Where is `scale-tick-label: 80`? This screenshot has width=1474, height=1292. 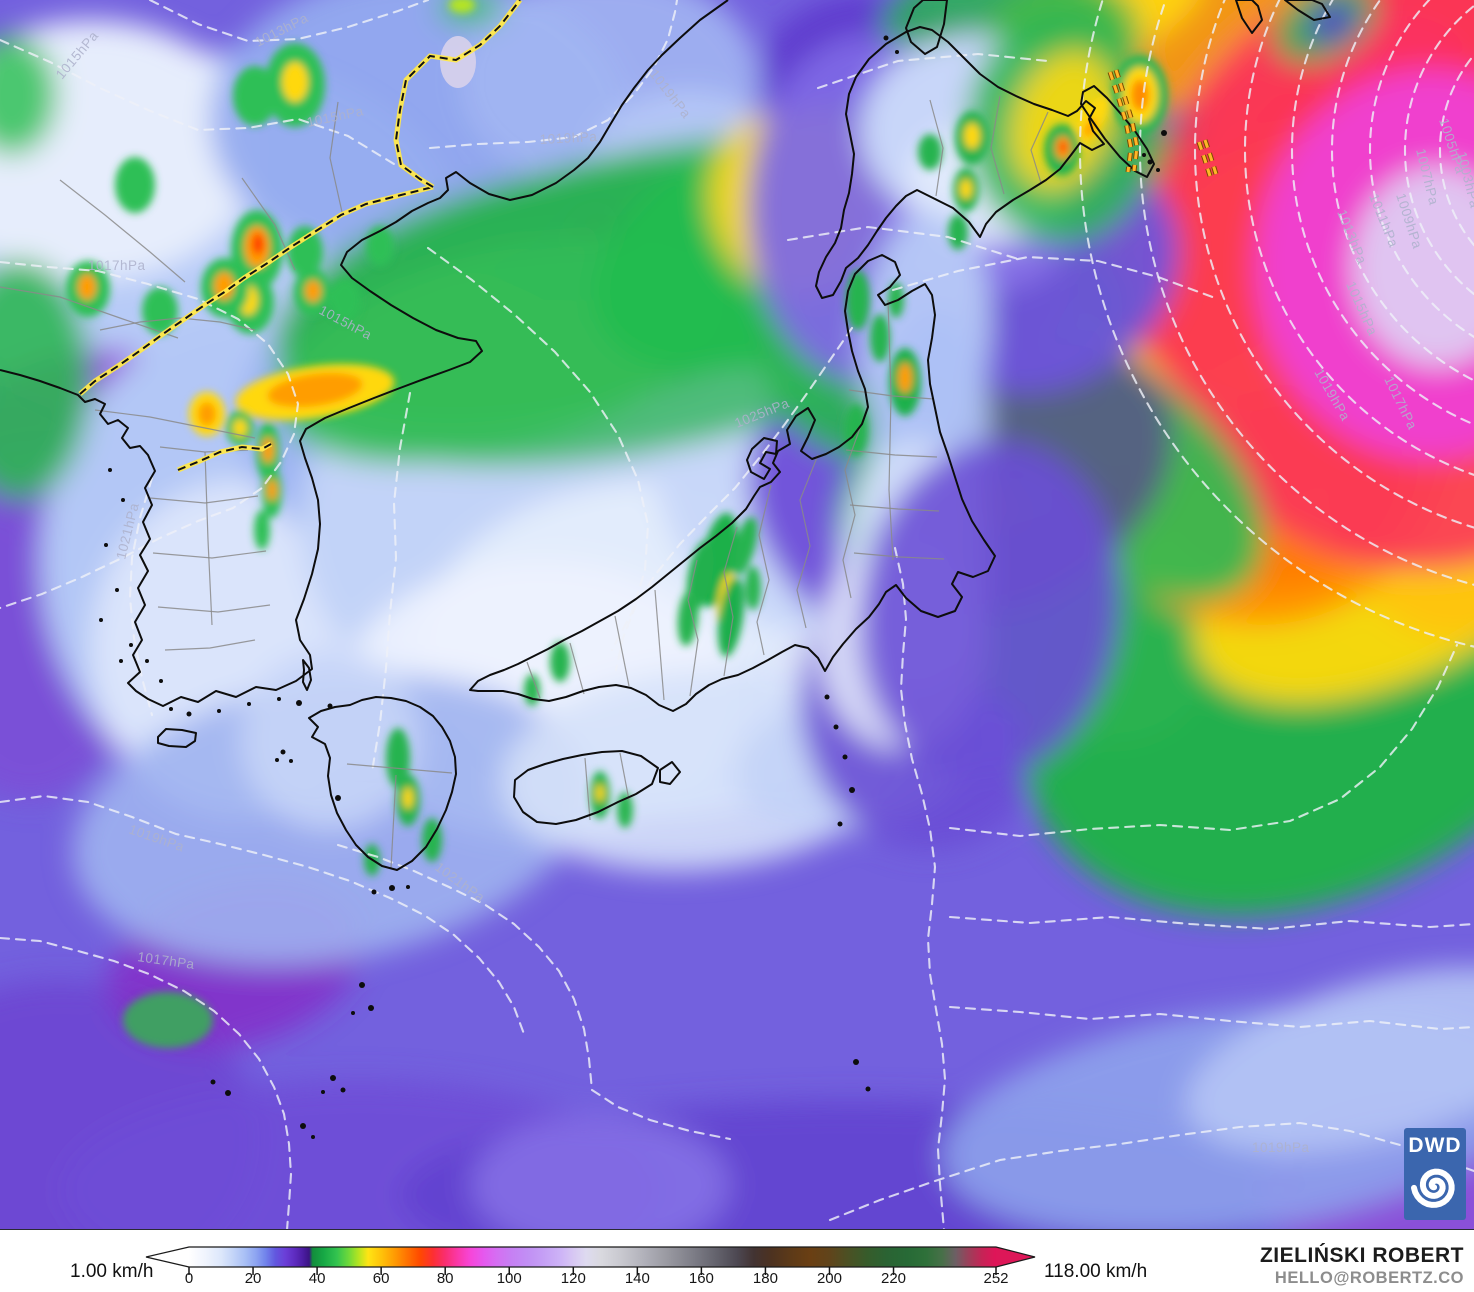
scale-tick-label: 80 is located at coordinates (445, 1278).